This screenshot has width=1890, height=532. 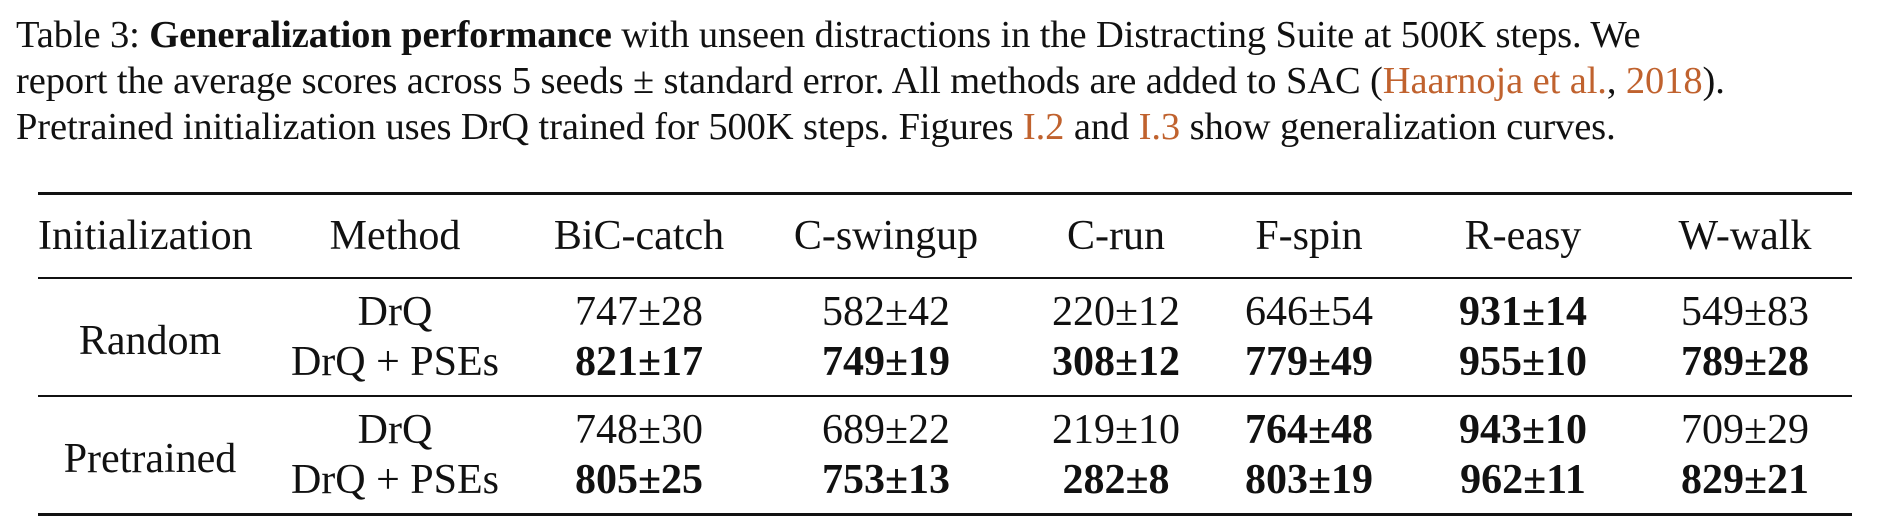 I want to click on score-cell: 821±17, so click(x=639, y=362).